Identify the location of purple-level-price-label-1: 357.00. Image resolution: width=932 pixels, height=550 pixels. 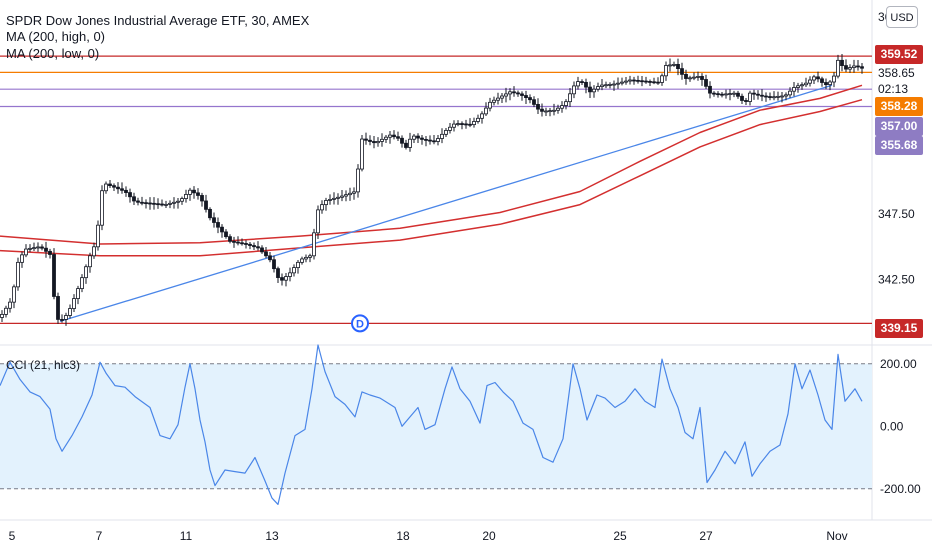
(899, 126).